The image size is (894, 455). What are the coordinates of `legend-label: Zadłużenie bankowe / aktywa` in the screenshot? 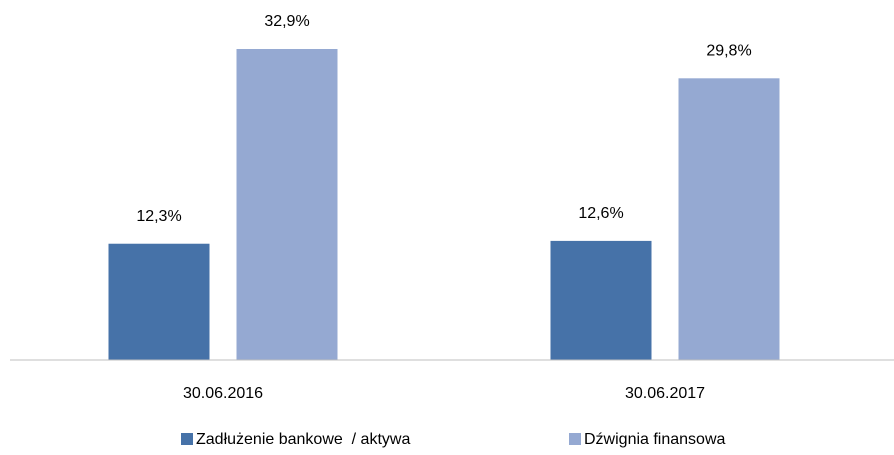 It's located at (303, 439).